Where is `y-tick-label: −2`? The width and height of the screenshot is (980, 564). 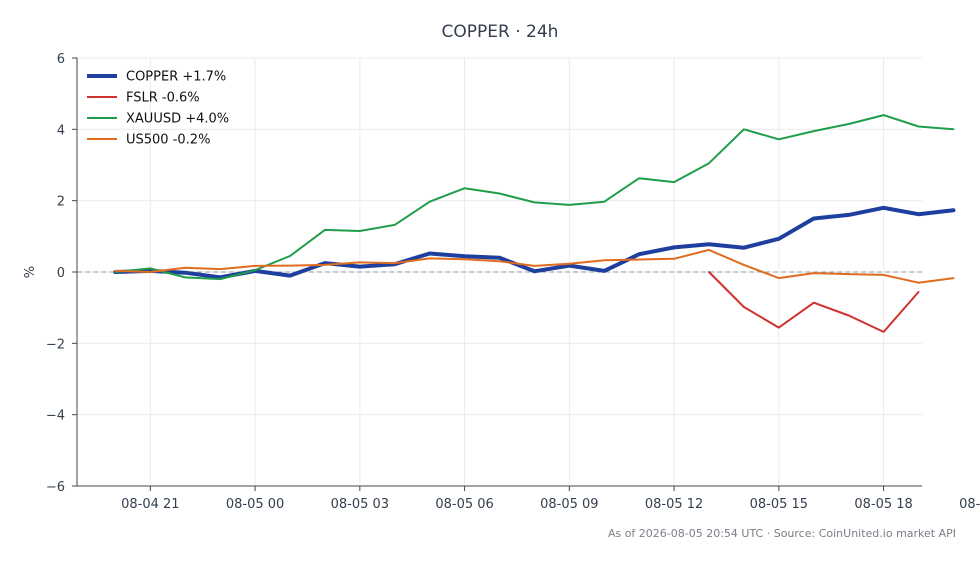
y-tick-label: −2 is located at coordinates (55, 344).